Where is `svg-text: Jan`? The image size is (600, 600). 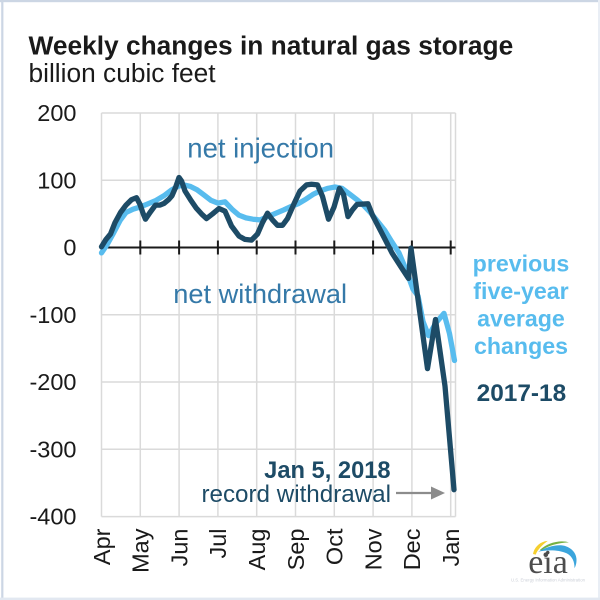
svg-text: Jan is located at coordinates (451, 548).